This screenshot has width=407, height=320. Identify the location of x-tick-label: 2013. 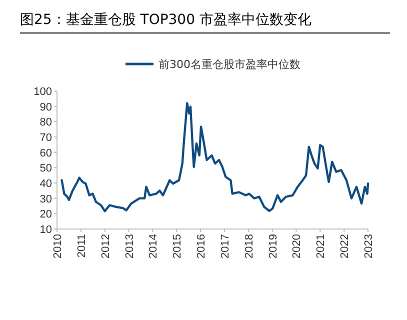
(130, 246).